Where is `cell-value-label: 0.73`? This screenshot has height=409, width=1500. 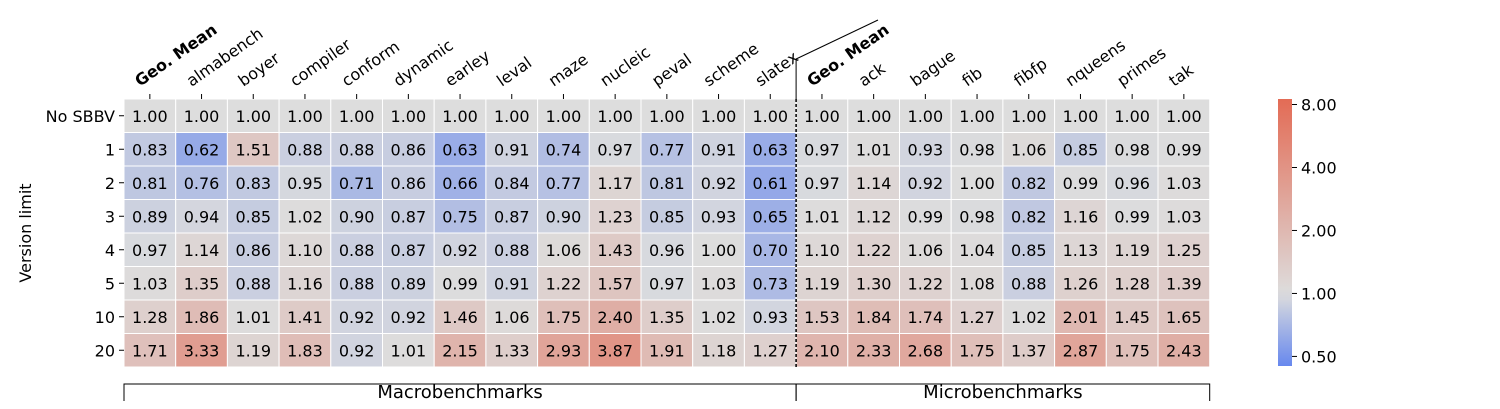 cell-value-label: 0.73 is located at coordinates (770, 283).